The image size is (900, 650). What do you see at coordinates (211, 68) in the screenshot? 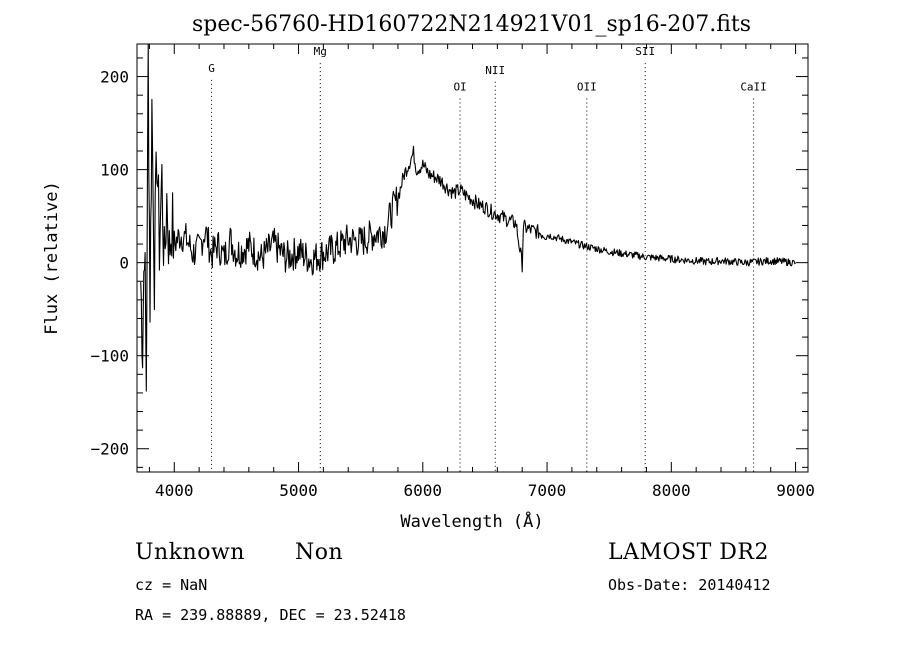
I see `spectral-line-label: G` at bounding box center [211, 68].